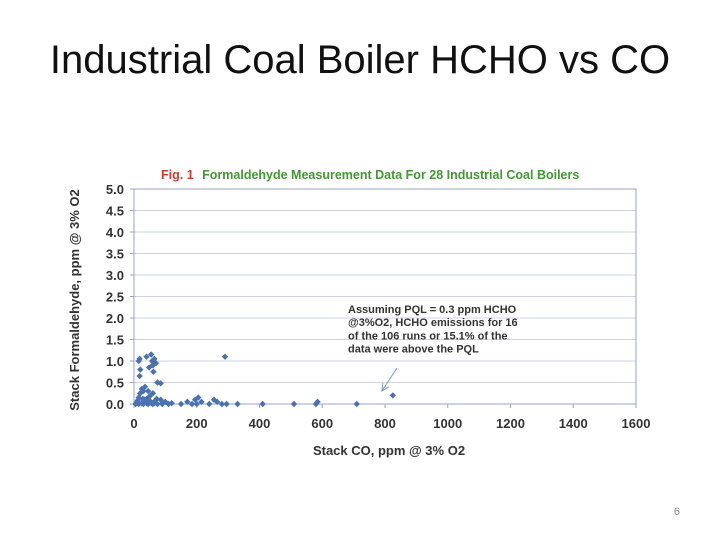  Describe the element at coordinates (676, 512) in the screenshot. I see `page-number: 6` at that location.